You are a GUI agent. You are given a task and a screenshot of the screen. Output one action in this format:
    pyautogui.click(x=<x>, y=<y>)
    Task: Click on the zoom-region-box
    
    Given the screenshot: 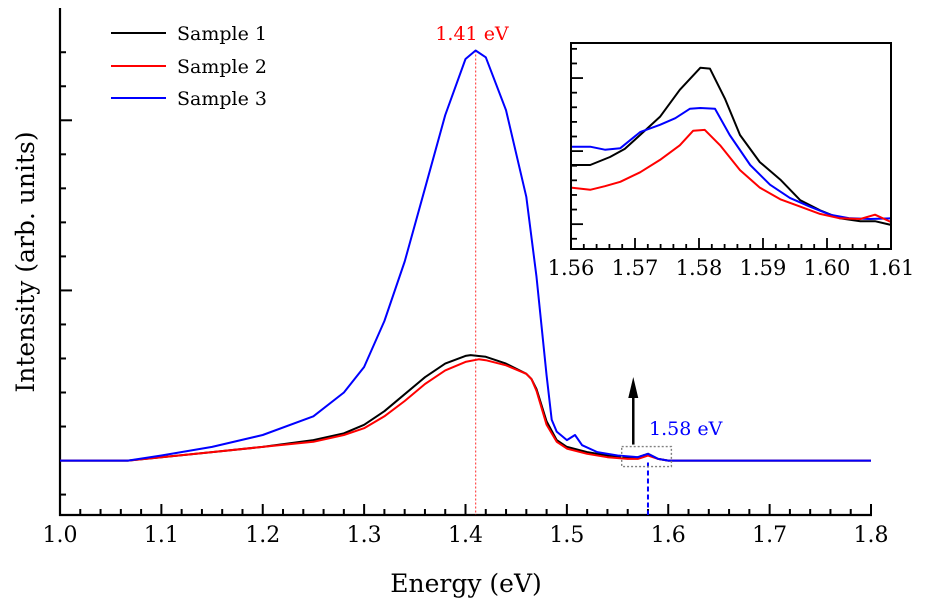 What is the action you would take?
    pyautogui.click(x=647, y=456)
    